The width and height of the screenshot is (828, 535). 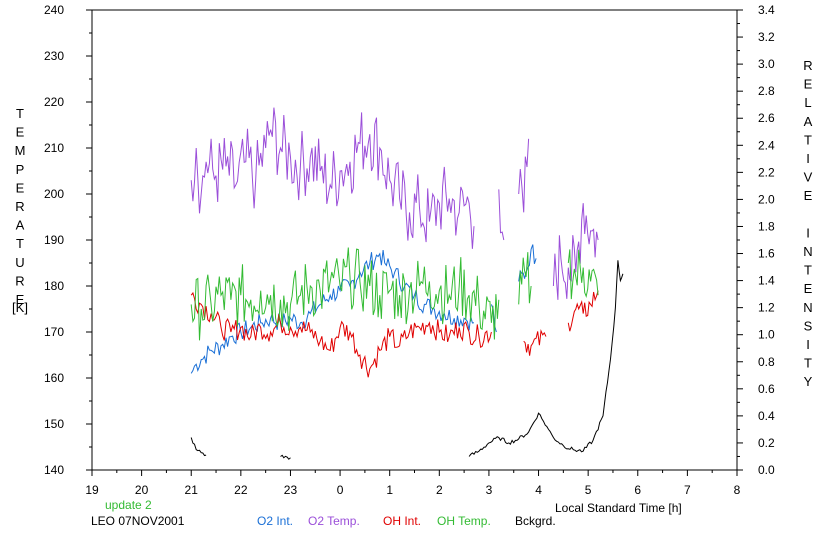 What do you see at coordinates (192, 490) in the screenshot?
I see `x-tick-label: 21` at bounding box center [192, 490].